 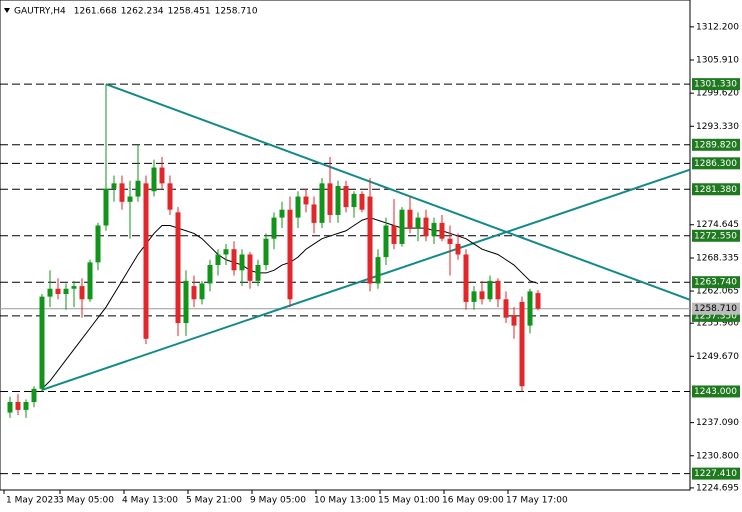 What do you see at coordinates (717, 423) in the screenshot?
I see `y-tick-label: 1237.090` at bounding box center [717, 423].